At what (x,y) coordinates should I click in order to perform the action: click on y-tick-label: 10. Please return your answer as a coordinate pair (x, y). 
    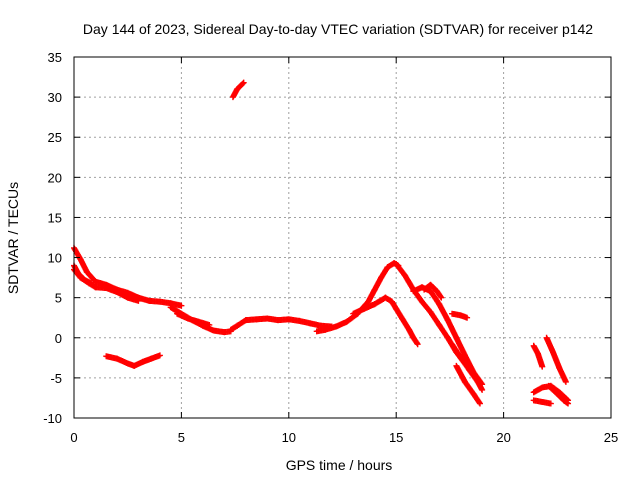
    Looking at the image, I should click on (55, 258).